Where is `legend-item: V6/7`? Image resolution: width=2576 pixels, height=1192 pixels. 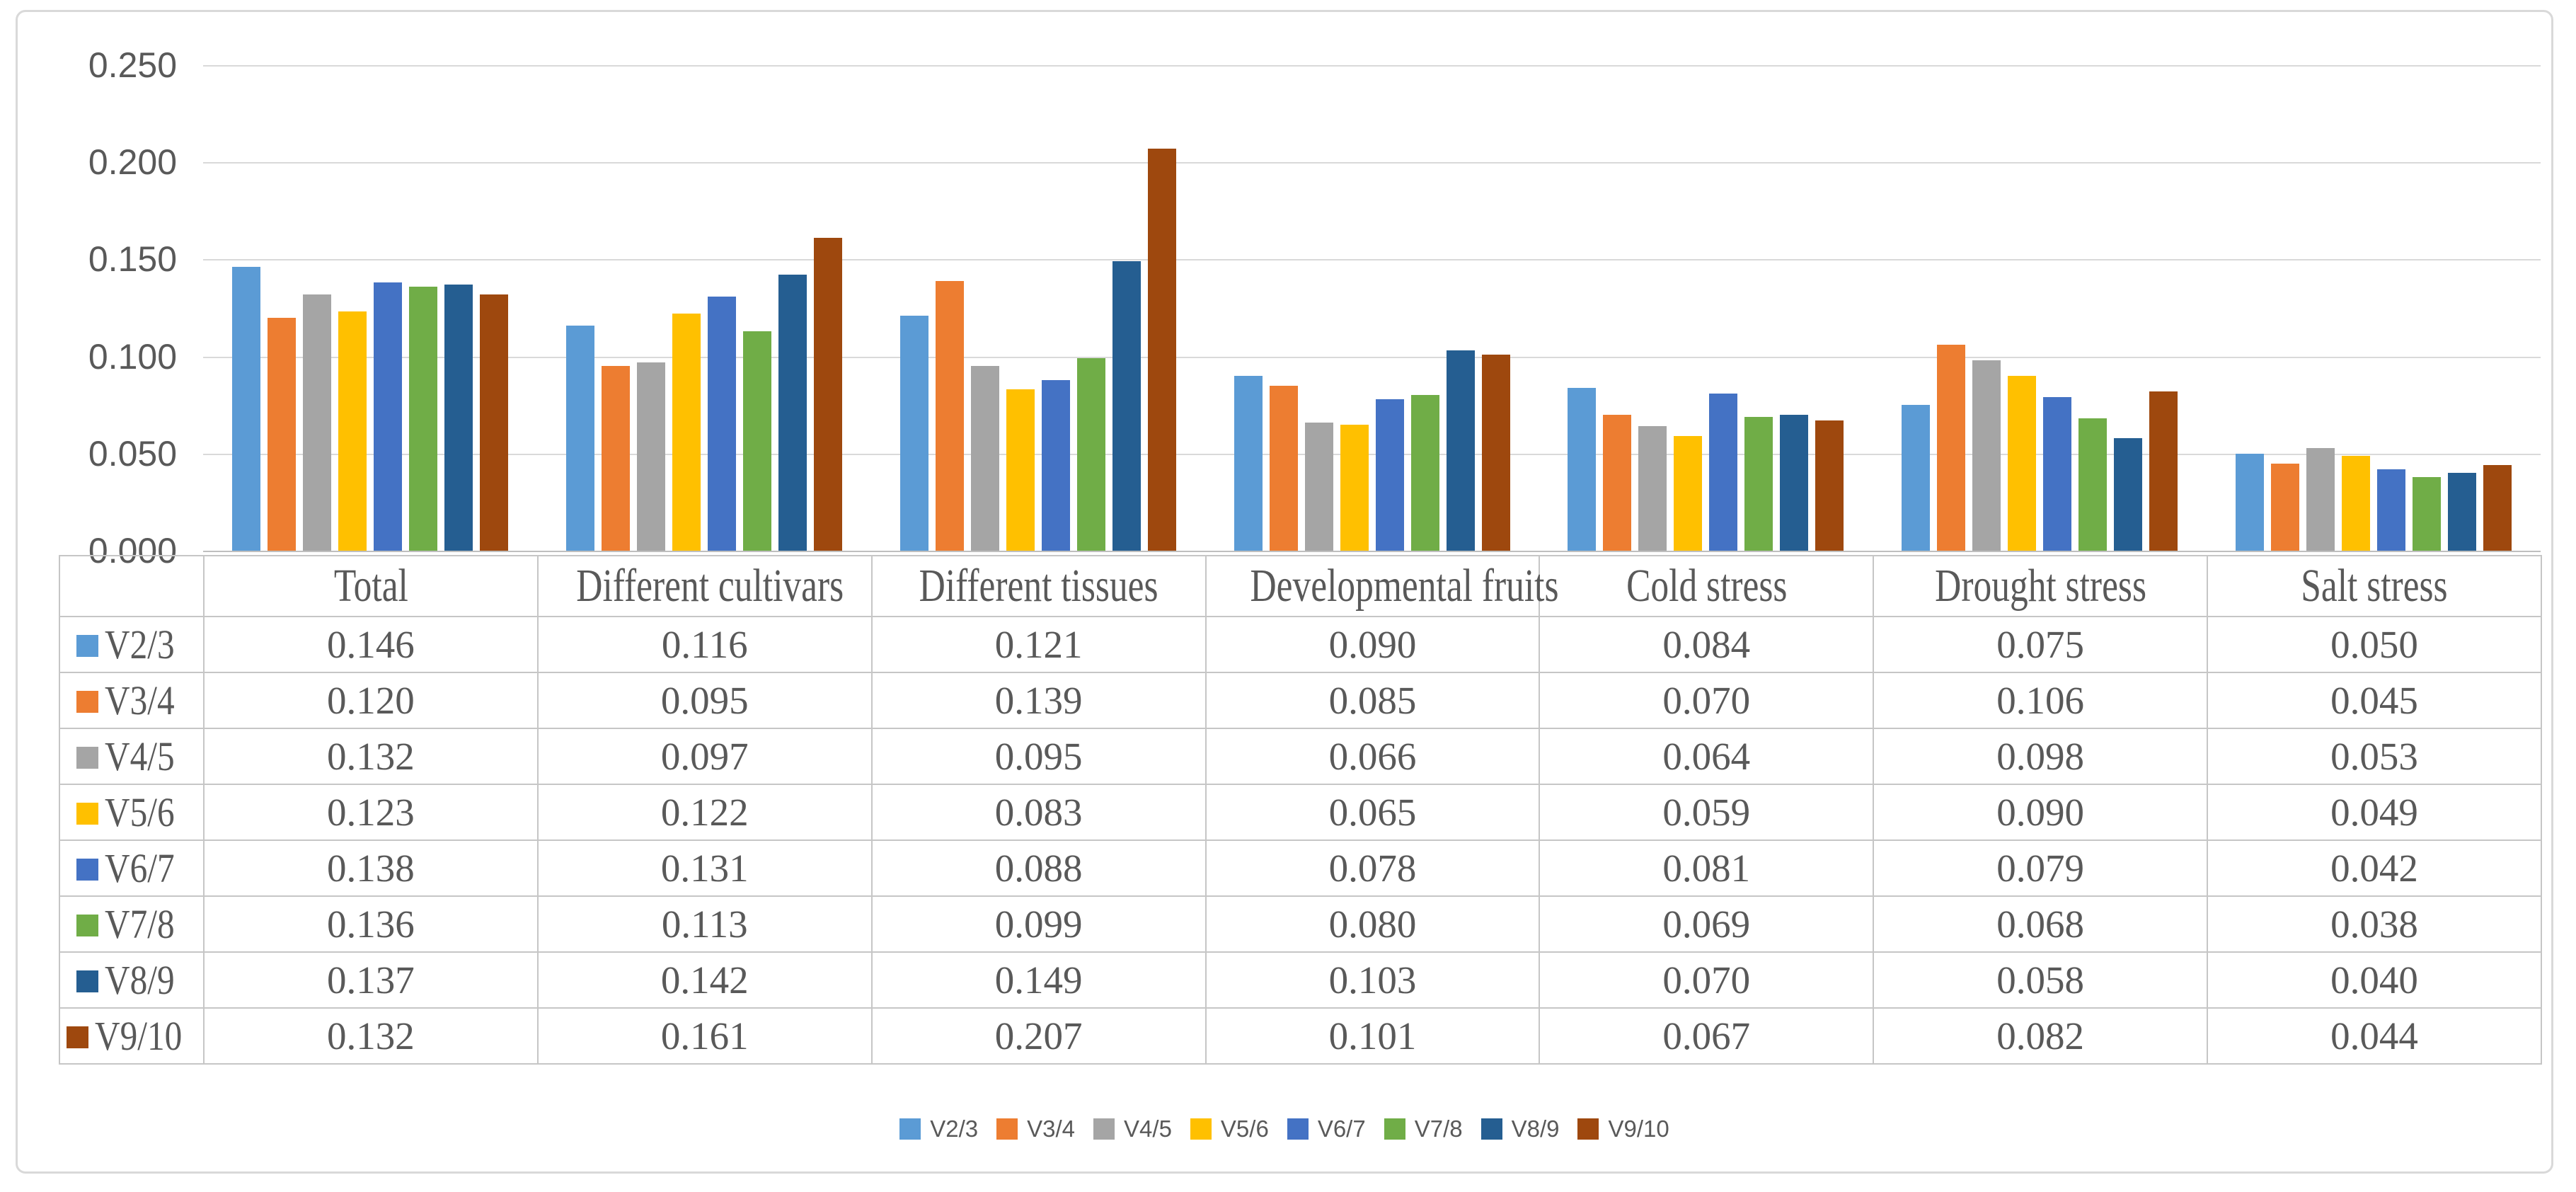 legend-item: V6/7 is located at coordinates (1326, 1129).